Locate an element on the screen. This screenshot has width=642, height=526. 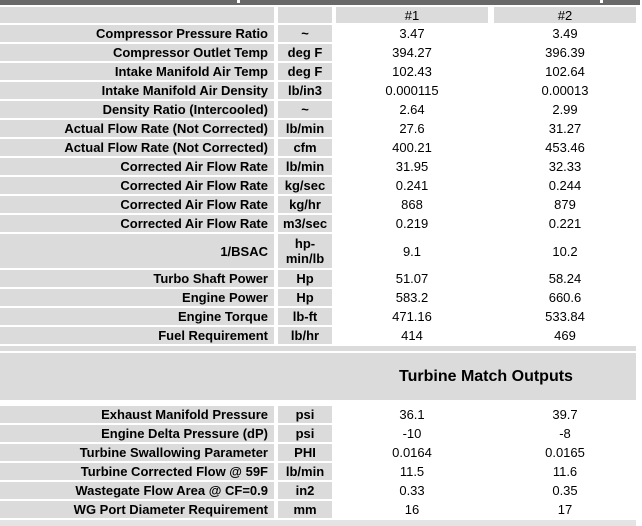
header-label-cell is located at coordinates (137, 15).